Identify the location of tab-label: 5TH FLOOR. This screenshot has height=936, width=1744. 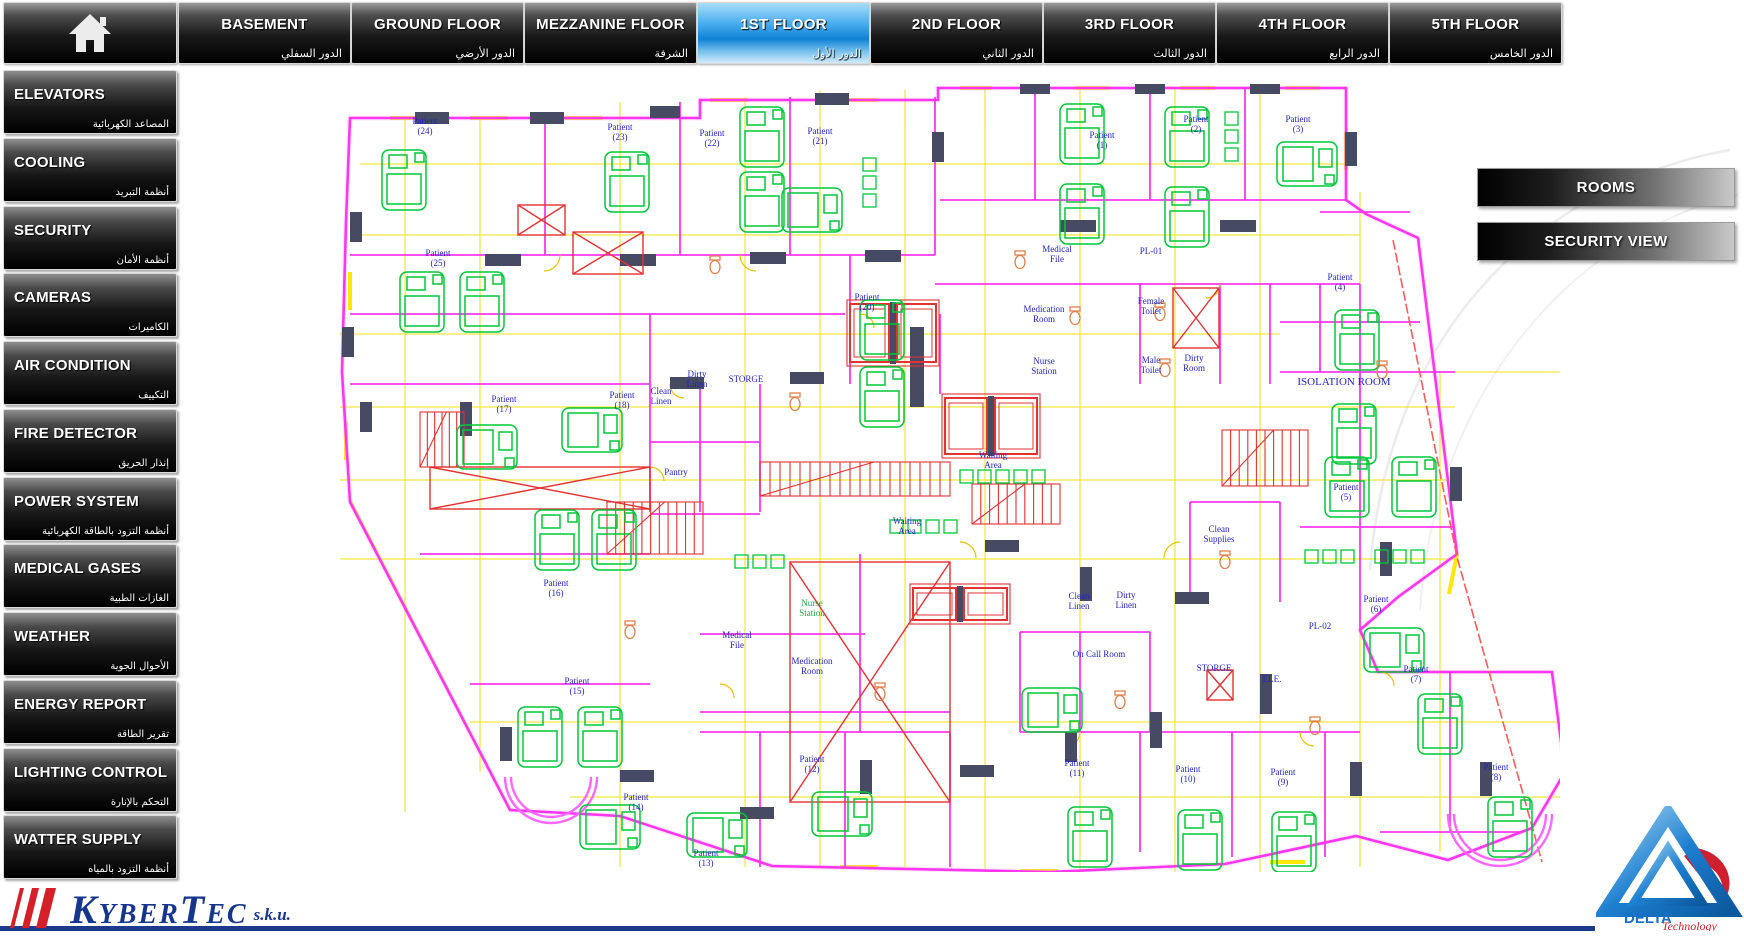
(1475, 24).